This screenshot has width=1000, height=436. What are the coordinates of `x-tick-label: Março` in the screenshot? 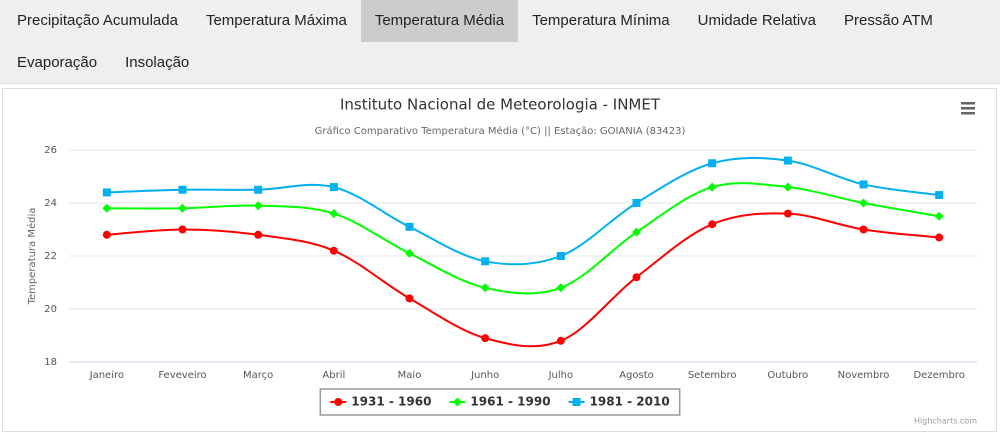 It's located at (258, 375).